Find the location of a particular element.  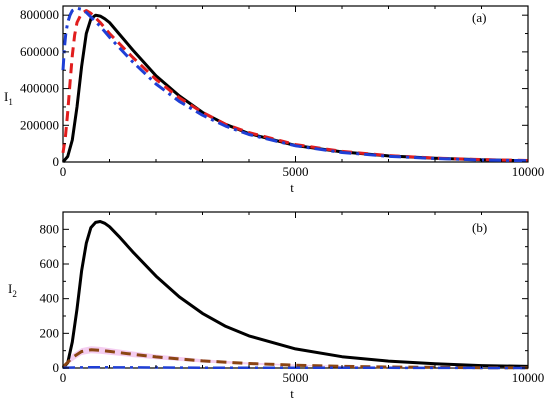

y-axis-label-b: I2 is located at coordinates (12, 290).